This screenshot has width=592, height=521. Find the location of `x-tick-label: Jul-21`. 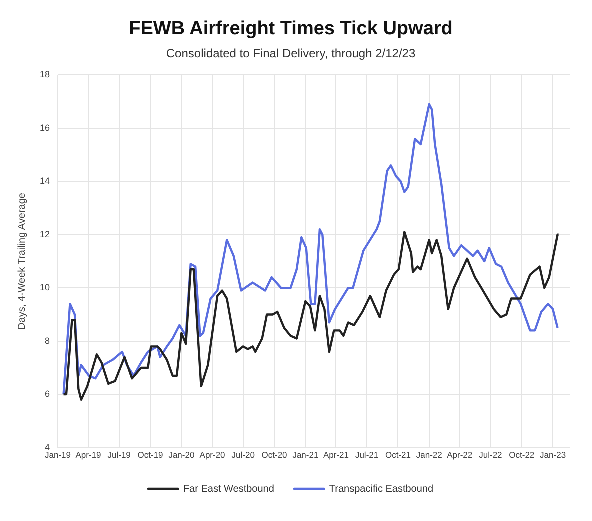

x-tick-label: Jul-21 is located at coordinates (367, 455).